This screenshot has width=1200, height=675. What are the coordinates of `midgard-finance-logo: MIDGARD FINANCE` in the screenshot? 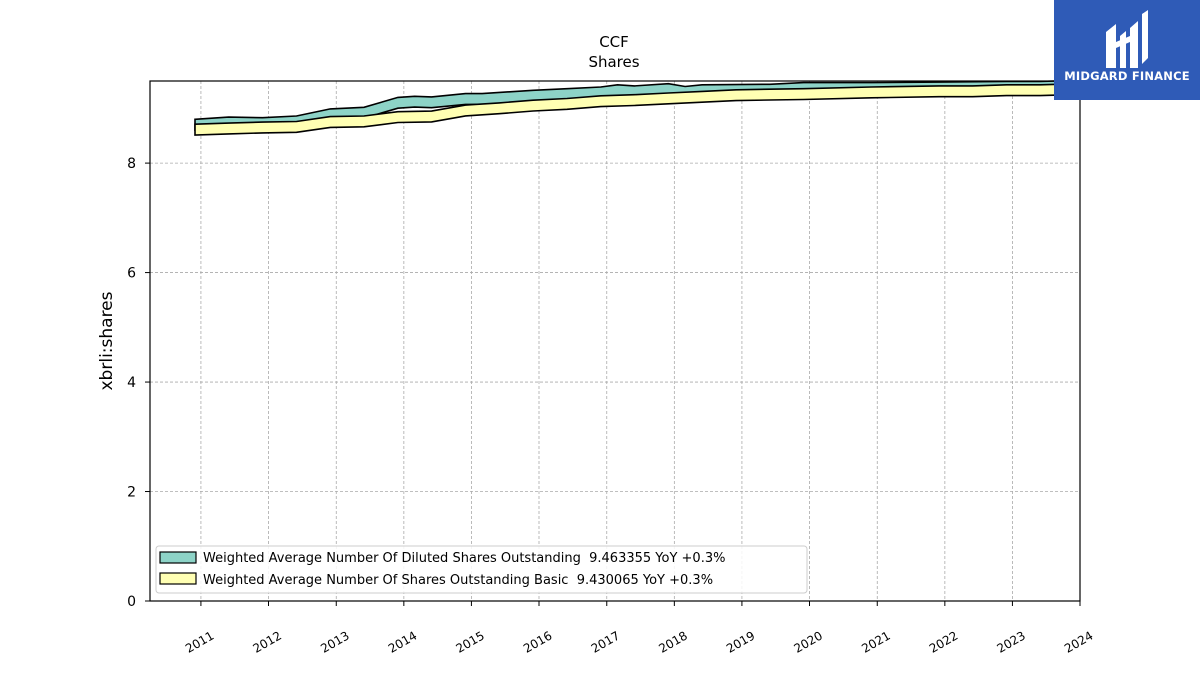 It's located at (1127, 50).